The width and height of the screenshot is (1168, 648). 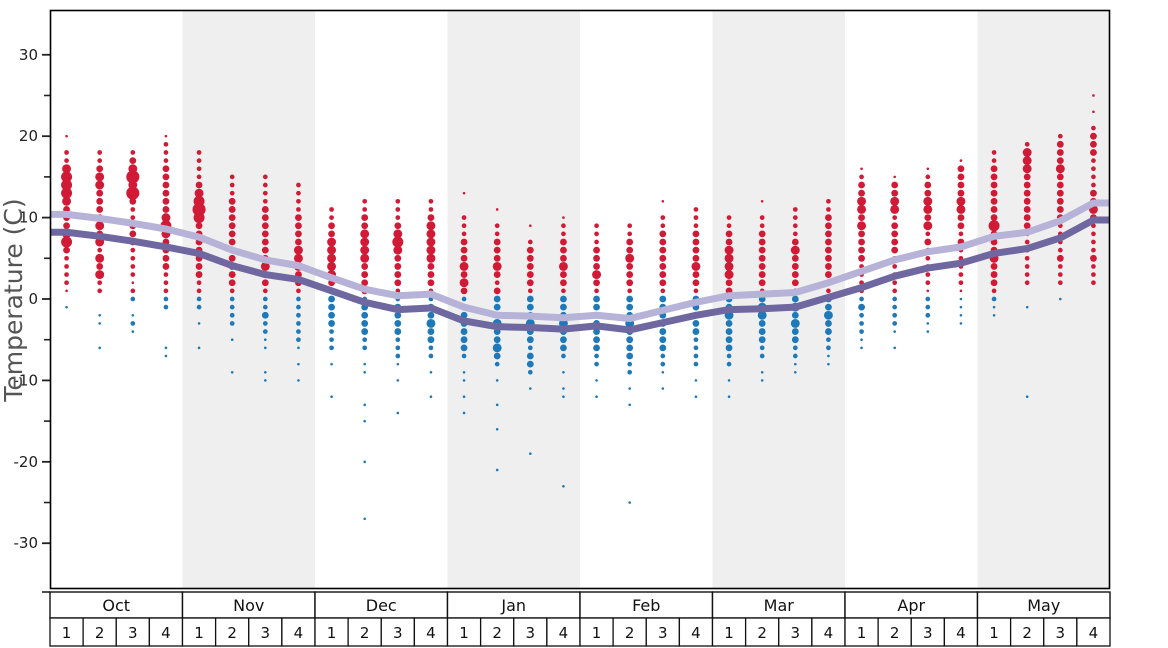 What do you see at coordinates (116, 605) in the screenshot?
I see `month-cell-oct` at bounding box center [116, 605].